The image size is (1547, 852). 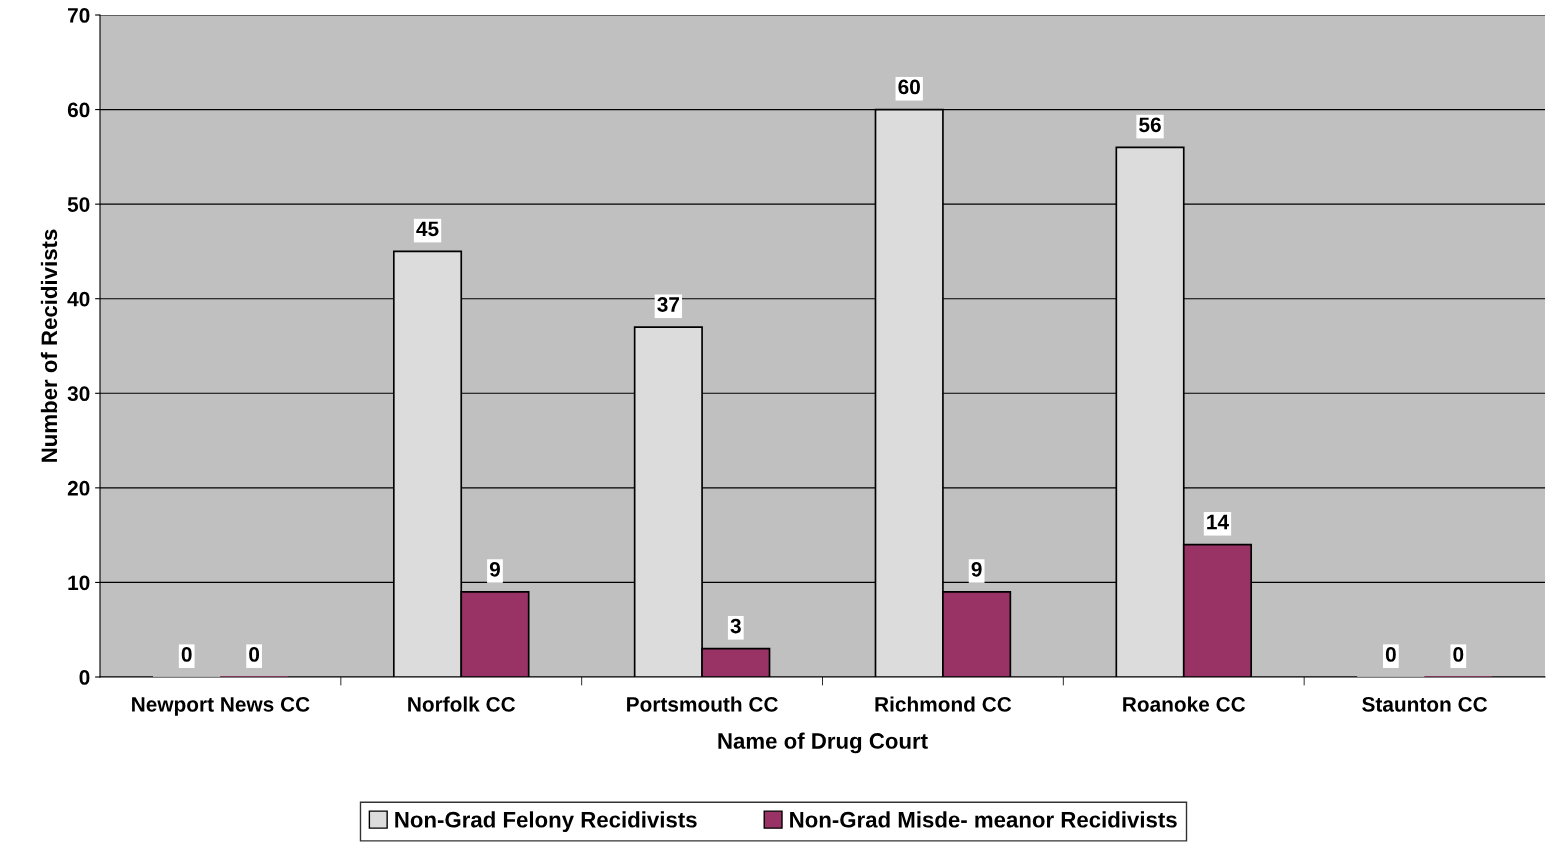 I want to click on data-label: 3, so click(x=735, y=626).